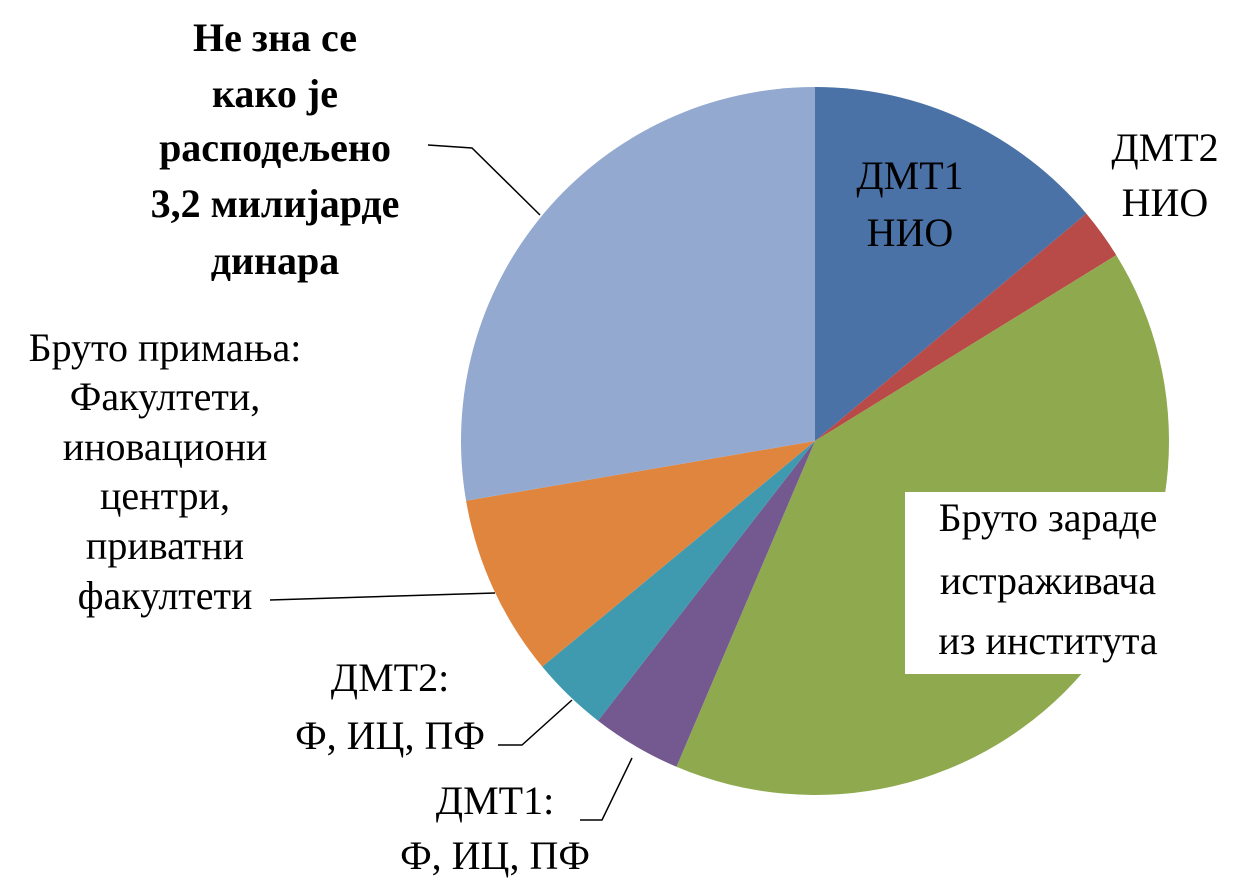 This screenshot has height=883, width=1239. Describe the element at coordinates (495, 800) in the screenshot. I see `slice-label-line: ДМТ1:` at that location.